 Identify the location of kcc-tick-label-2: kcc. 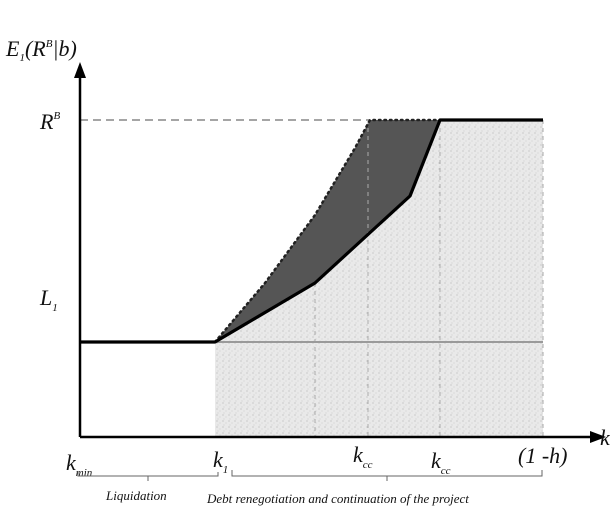
(441, 462).